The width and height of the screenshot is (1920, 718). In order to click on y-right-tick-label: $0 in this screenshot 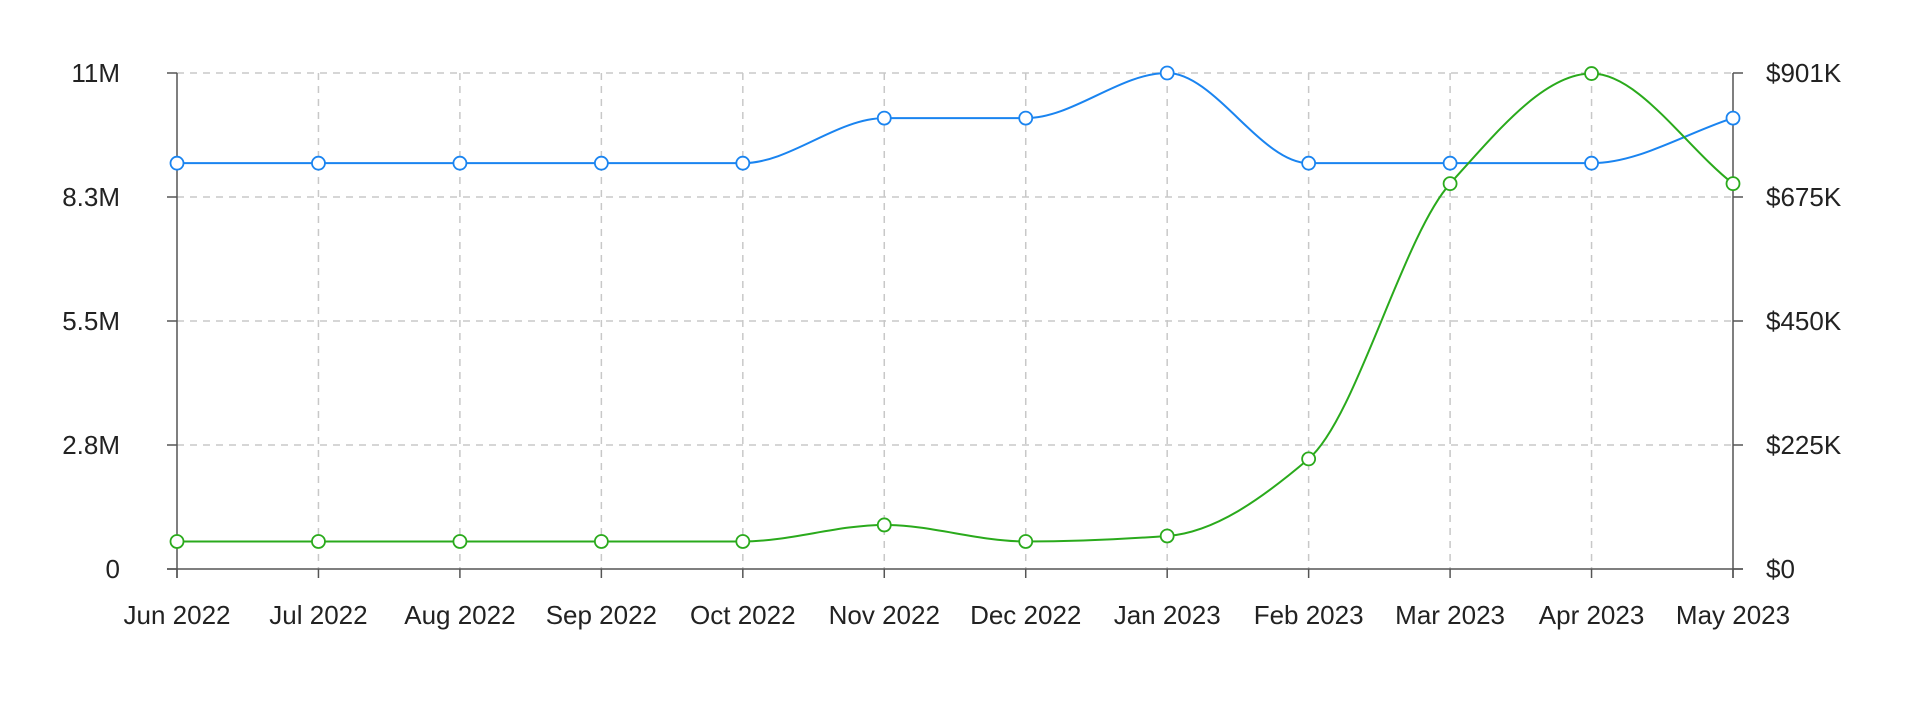, I will do `click(1780, 569)`.